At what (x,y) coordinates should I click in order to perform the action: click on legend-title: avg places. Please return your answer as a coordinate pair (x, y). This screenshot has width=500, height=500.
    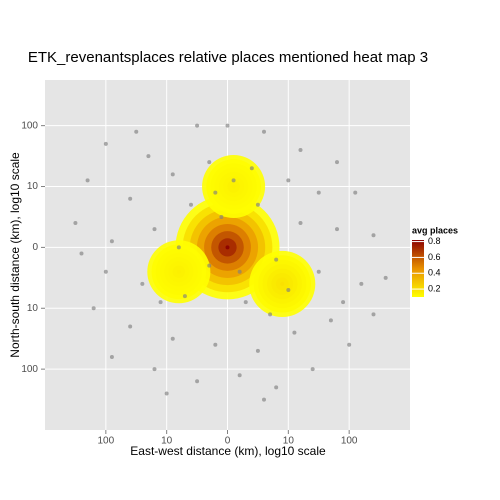
    Looking at the image, I should click on (435, 230).